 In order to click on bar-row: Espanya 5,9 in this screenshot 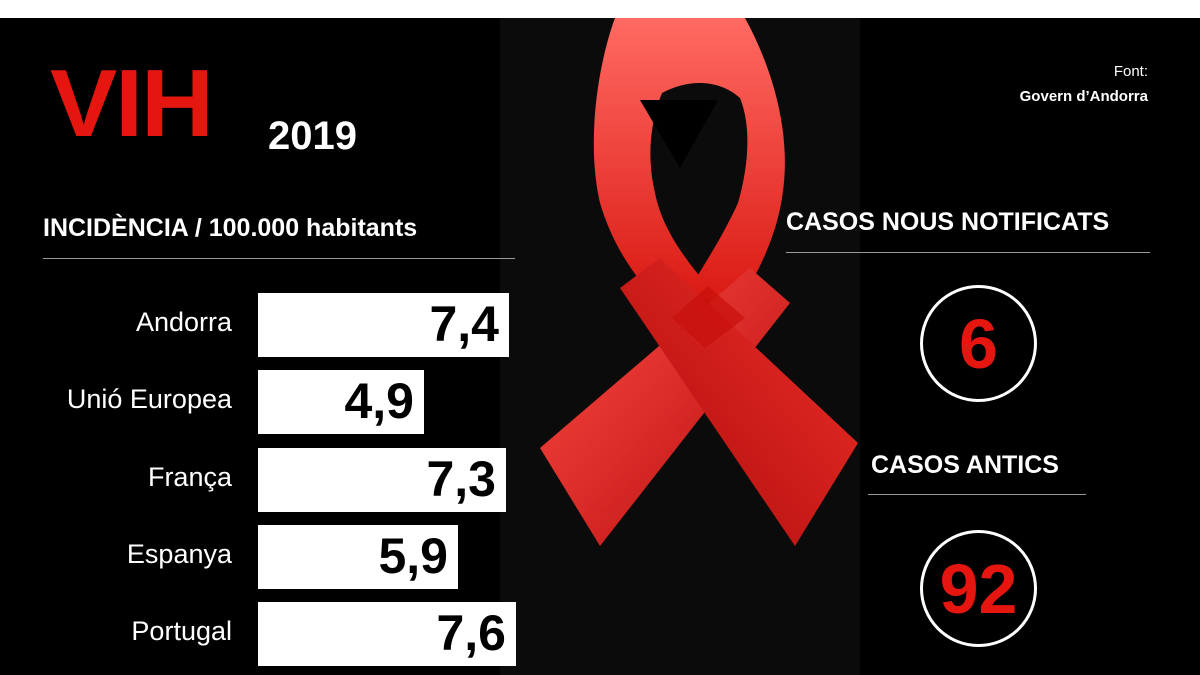, I will do `click(280, 557)`.